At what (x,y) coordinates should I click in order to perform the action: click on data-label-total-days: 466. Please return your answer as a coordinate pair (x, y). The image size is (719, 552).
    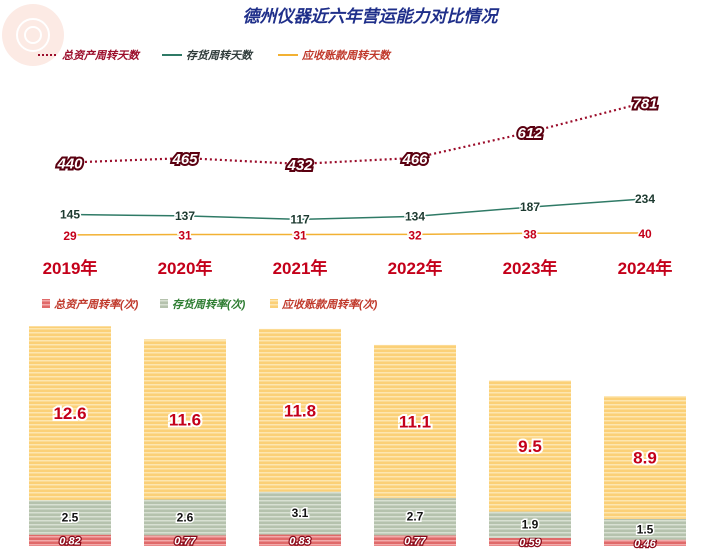
    Looking at the image, I should click on (414, 159).